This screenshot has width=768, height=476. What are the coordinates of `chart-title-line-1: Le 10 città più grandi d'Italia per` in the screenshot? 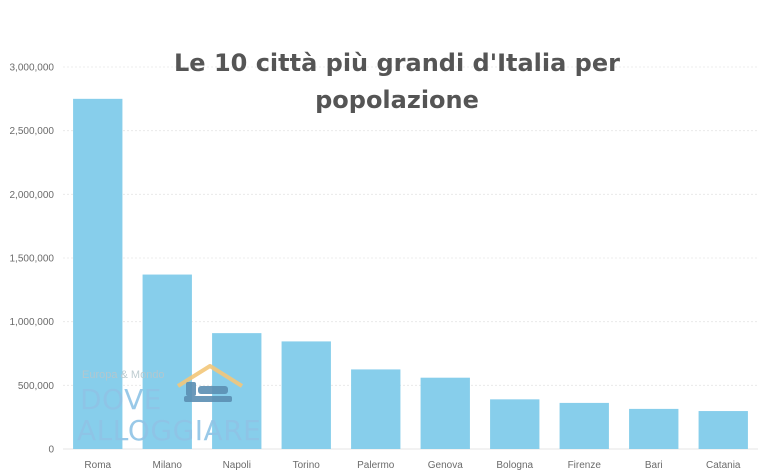 It's located at (397, 63).